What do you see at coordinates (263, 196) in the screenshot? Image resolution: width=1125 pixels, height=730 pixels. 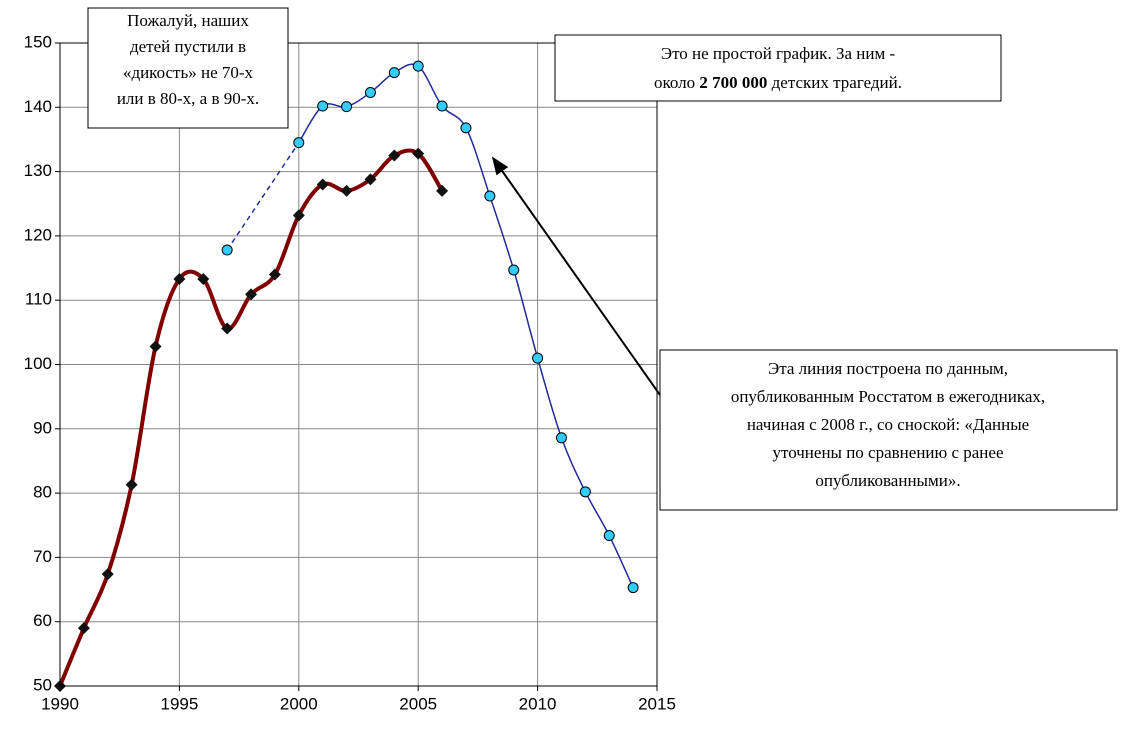 I see `series-line` at bounding box center [263, 196].